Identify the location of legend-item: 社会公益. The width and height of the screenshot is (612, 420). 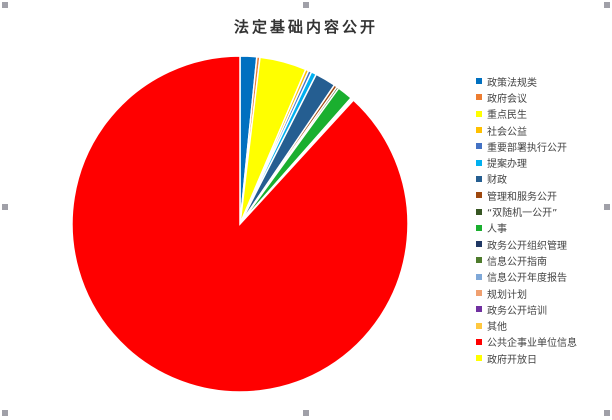
(526, 130).